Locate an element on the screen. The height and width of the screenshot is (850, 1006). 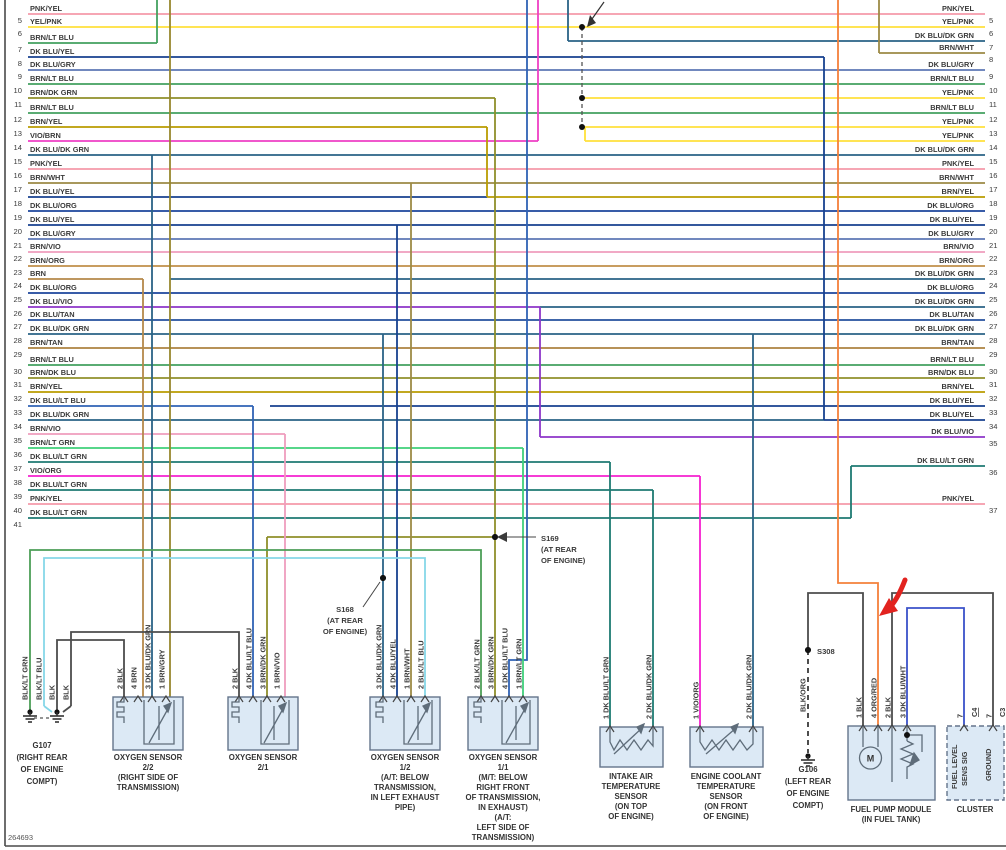
wire-number-left-26: 26 is located at coordinates (18, 313).